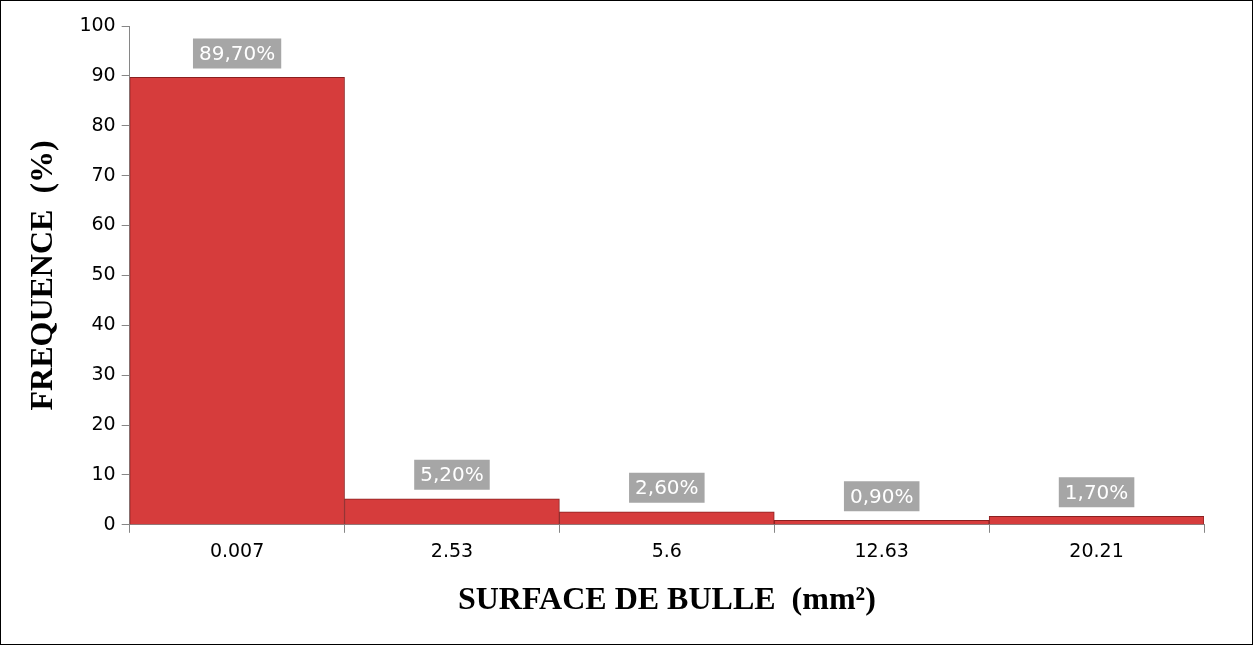  Describe the element at coordinates (881, 495) in the screenshot. I see `data-label: 0,90%` at that location.